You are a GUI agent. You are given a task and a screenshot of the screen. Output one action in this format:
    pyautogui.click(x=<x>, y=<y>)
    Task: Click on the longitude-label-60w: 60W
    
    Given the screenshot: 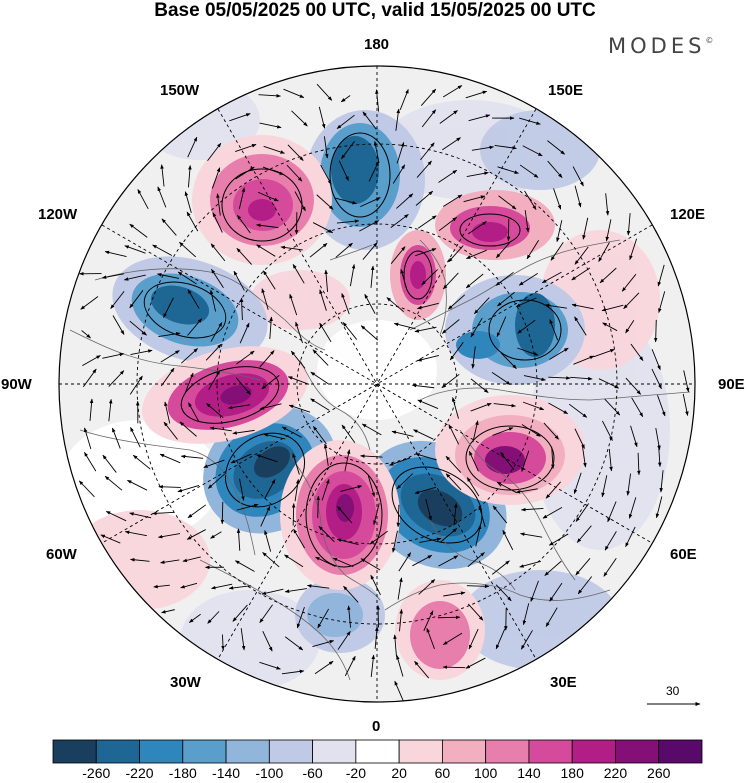 What is the action you would take?
    pyautogui.click(x=61, y=554)
    